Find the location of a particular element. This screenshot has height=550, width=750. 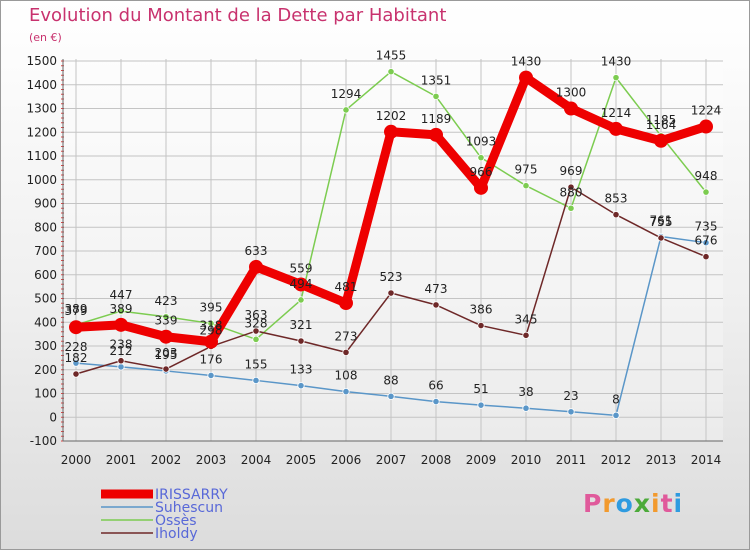

y-tick-label: 800 is located at coordinates (45, 227).